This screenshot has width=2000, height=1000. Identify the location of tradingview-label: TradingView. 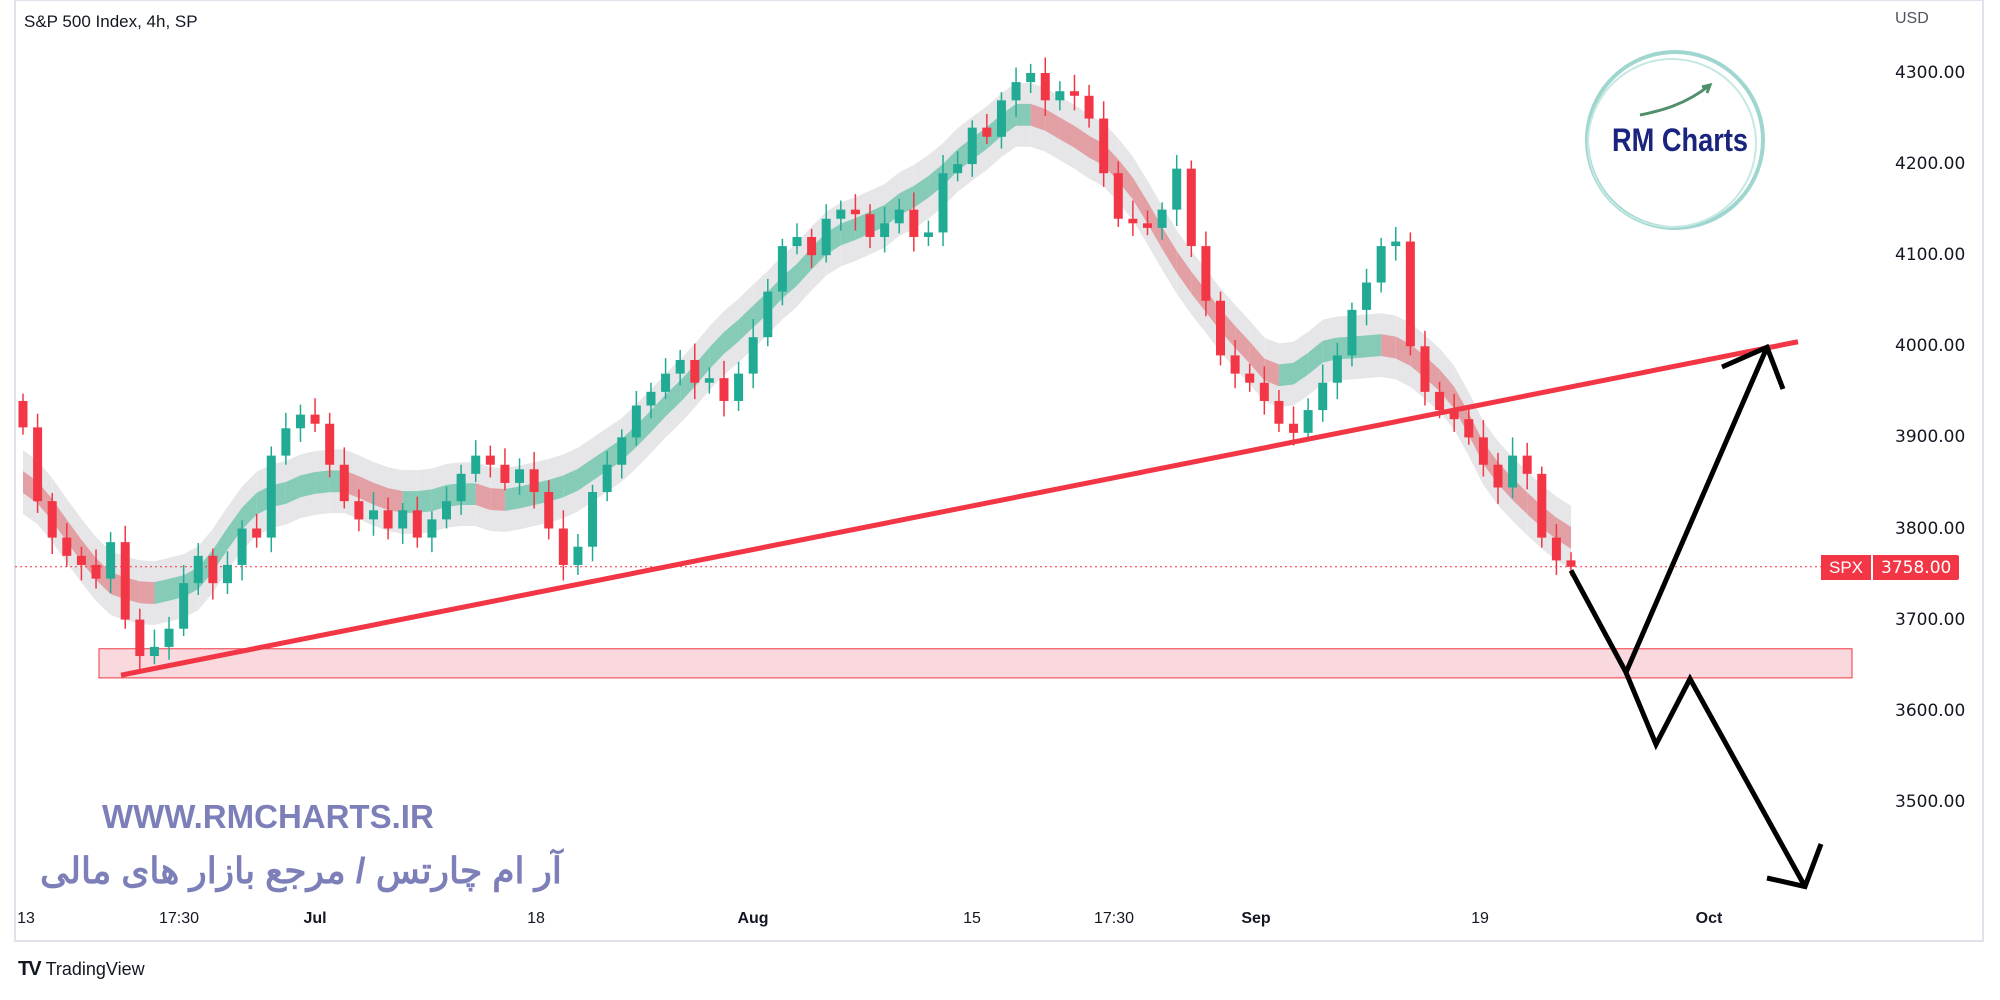
(95, 969).